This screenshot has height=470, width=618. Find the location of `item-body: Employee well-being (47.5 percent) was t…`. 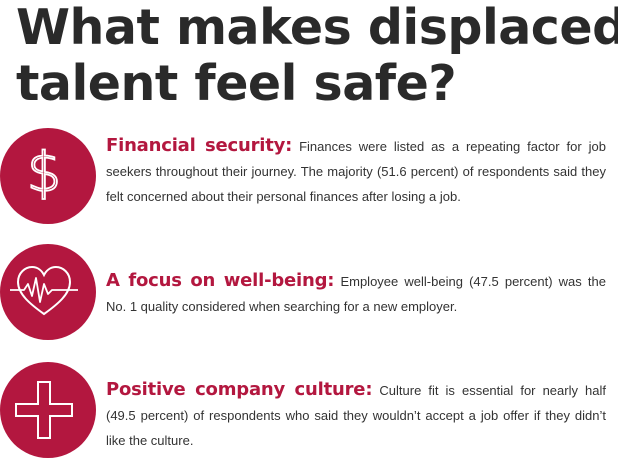

item-body: Employee well-being (47.5 percent) was t… is located at coordinates (356, 294).